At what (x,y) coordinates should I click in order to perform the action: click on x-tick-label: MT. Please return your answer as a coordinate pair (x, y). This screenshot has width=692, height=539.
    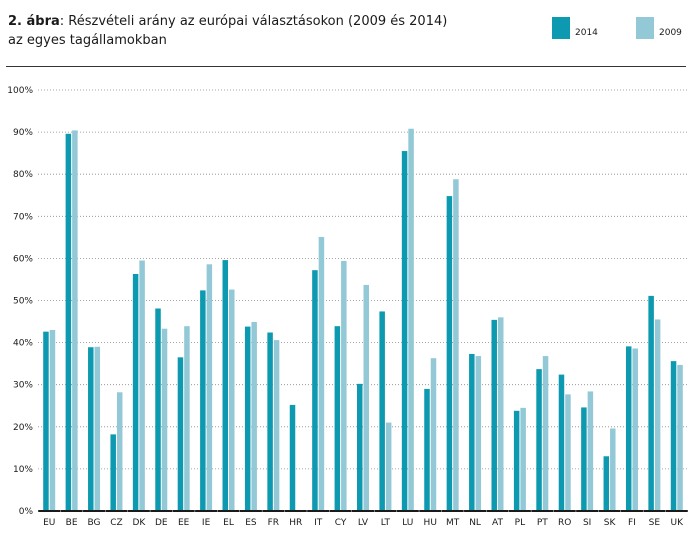
    Looking at the image, I should click on (453, 523).